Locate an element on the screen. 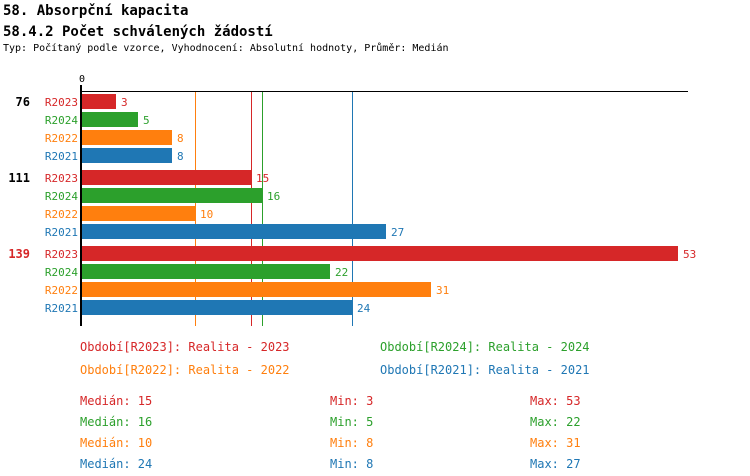 Image resolution: width=750 pixels, height=476 pixels. bar-R2024-group2 is located at coordinates (172, 195).